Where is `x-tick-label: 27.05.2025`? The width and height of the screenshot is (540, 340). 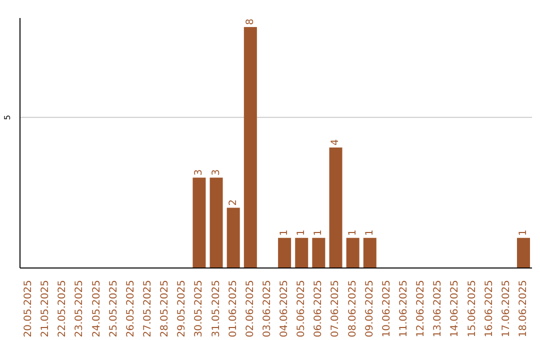 x-tick-label: 27.05.2025 is located at coordinates (148, 309).